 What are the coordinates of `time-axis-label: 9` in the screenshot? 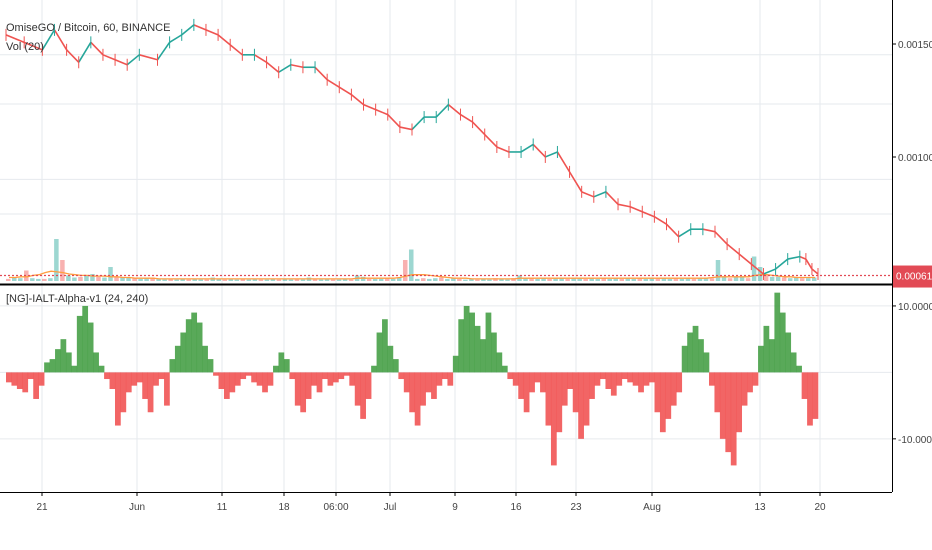 It's located at (455, 507).